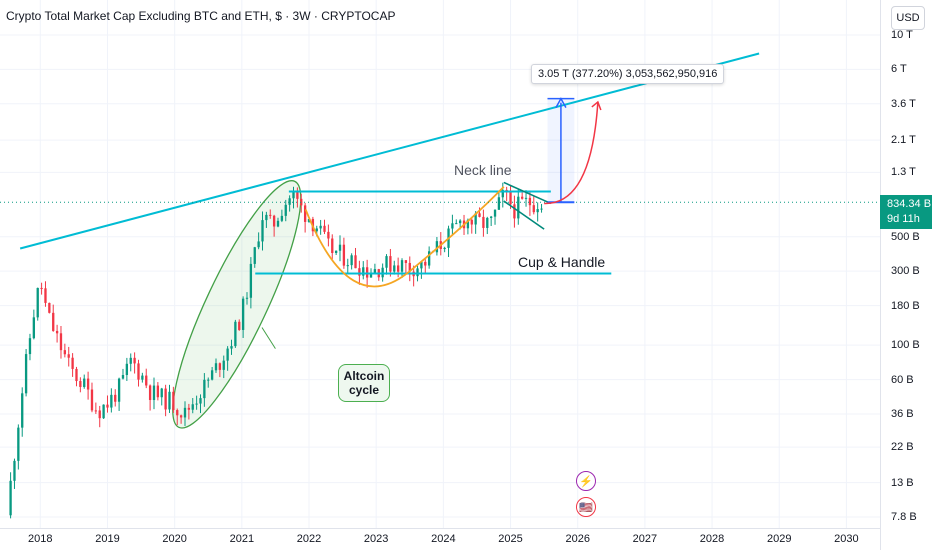 Image resolution: width=932 pixels, height=551 pixels. I want to click on y-tick-label: 10 T, so click(902, 35).